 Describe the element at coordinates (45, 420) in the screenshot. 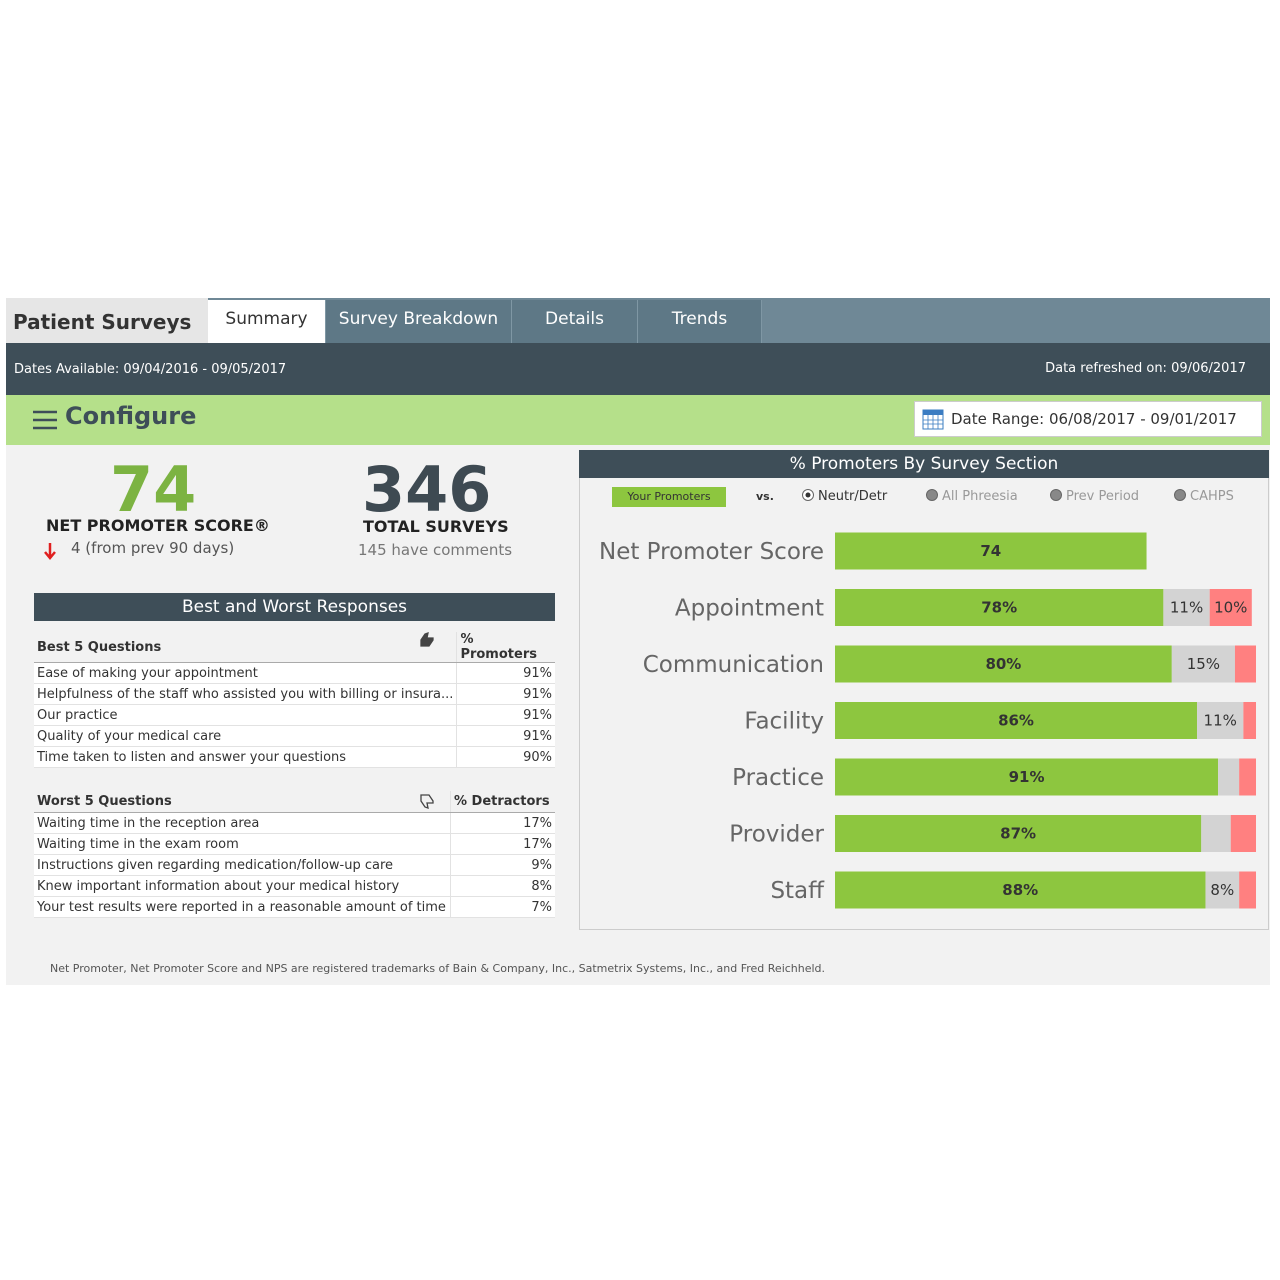

I see `menu-icon` at that location.